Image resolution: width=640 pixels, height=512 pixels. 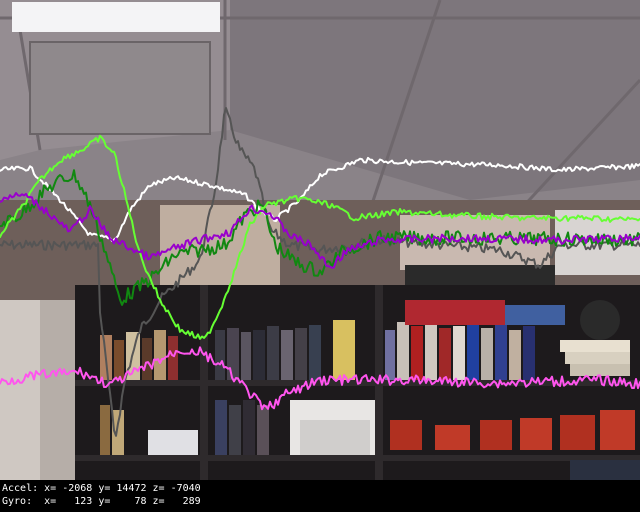 I want to click on storage-bins-icon, so click(x=515, y=445).